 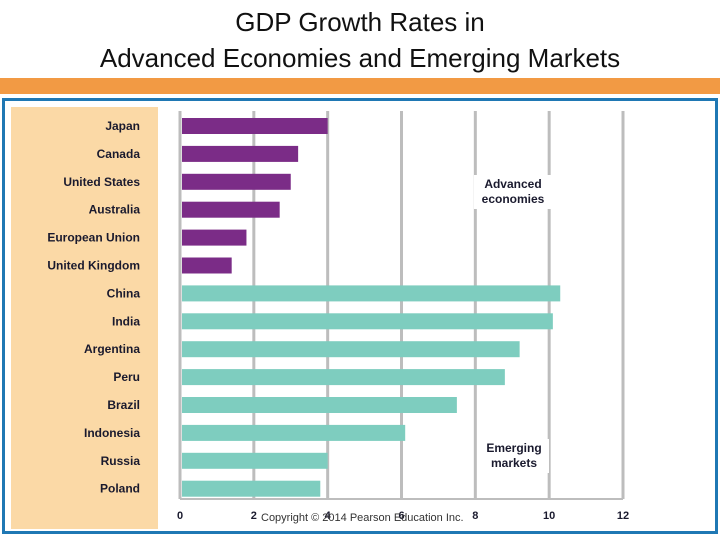 I want to click on bar-china, so click(x=371, y=293).